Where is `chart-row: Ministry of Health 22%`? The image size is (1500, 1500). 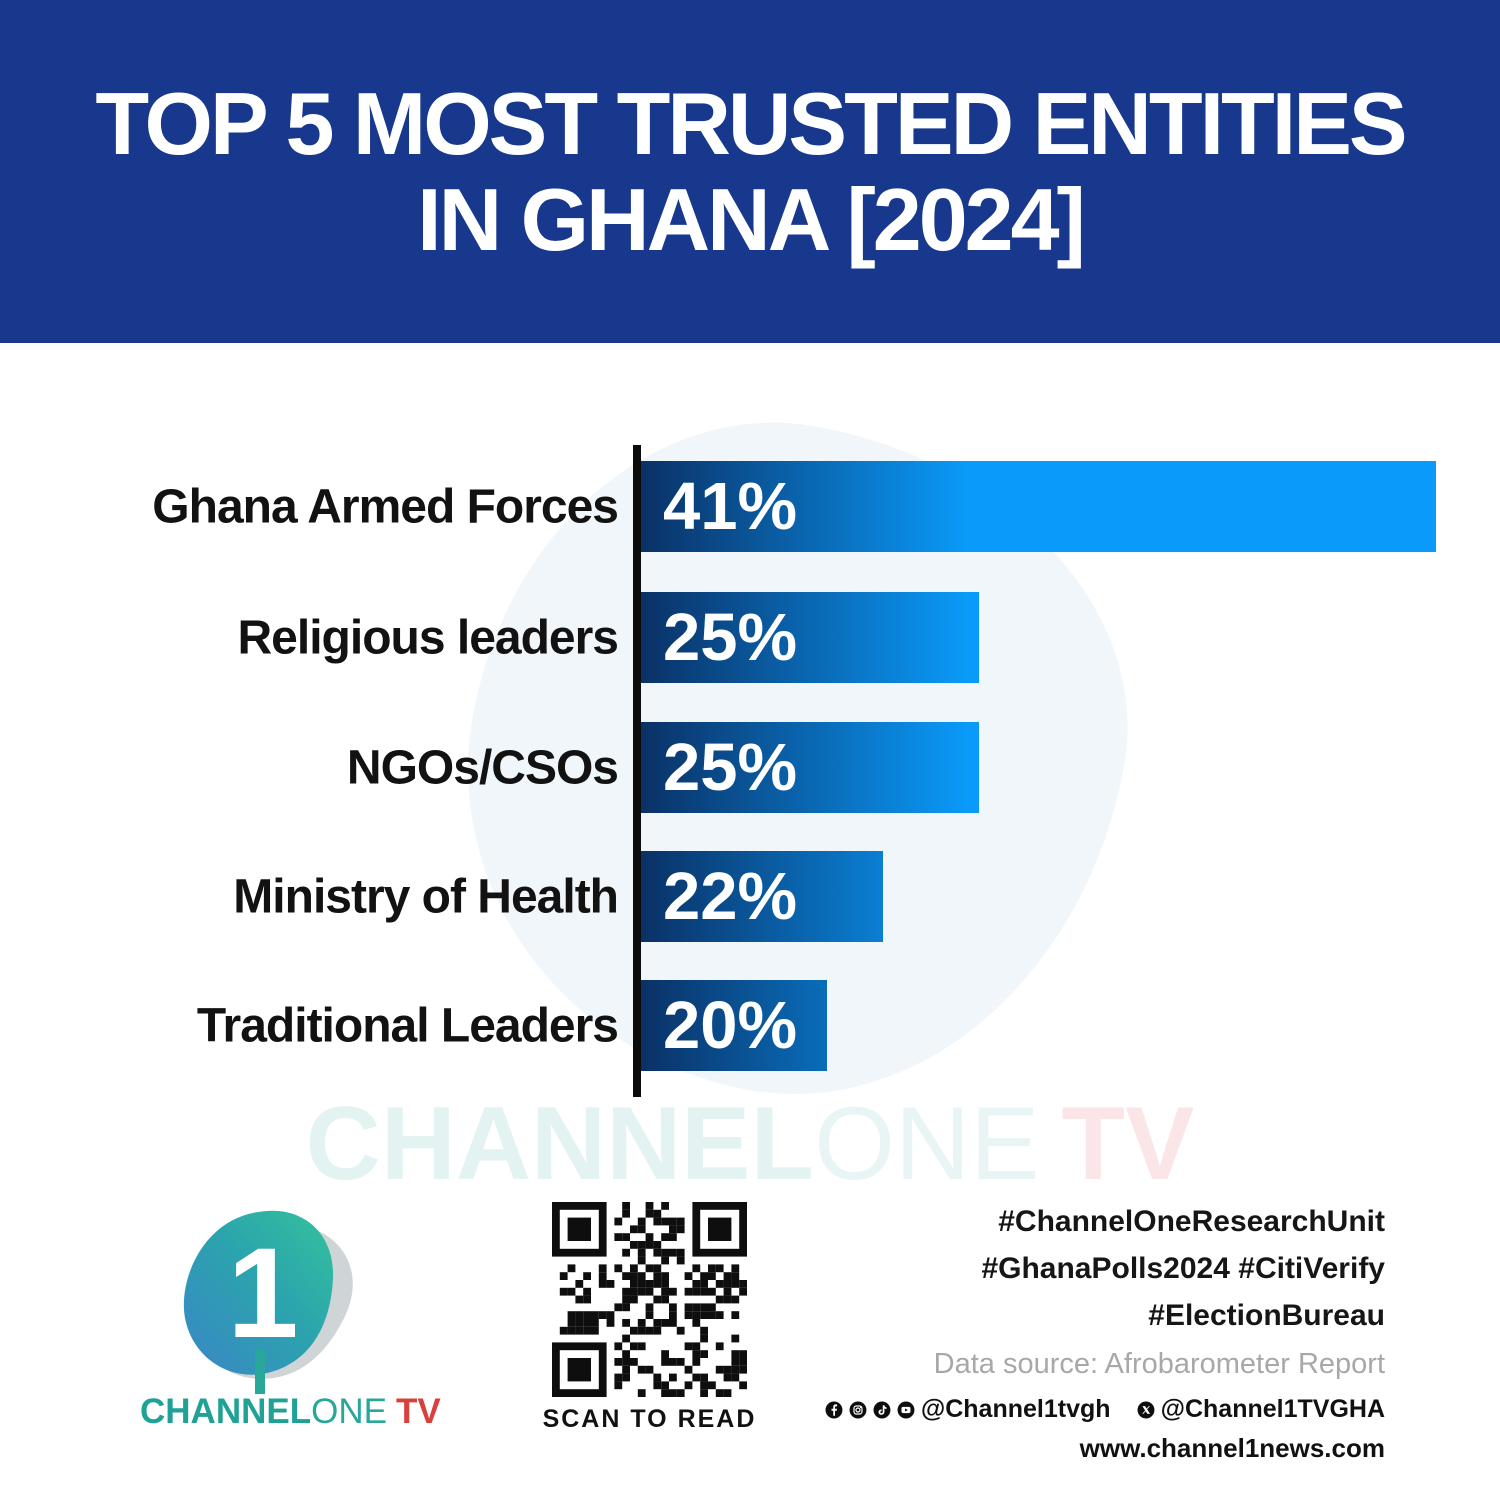 chart-row: Ministry of Health 22% is located at coordinates (750, 896).